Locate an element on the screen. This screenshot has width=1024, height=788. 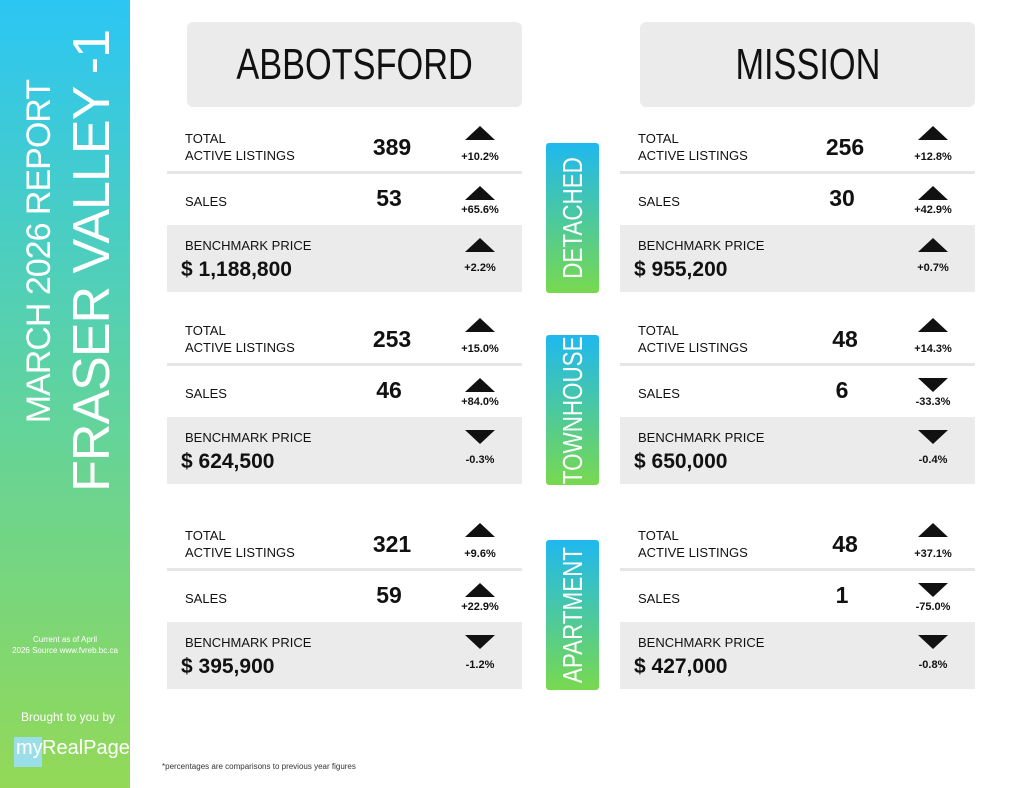
city-header: ABBOTSFORD is located at coordinates (354, 64).